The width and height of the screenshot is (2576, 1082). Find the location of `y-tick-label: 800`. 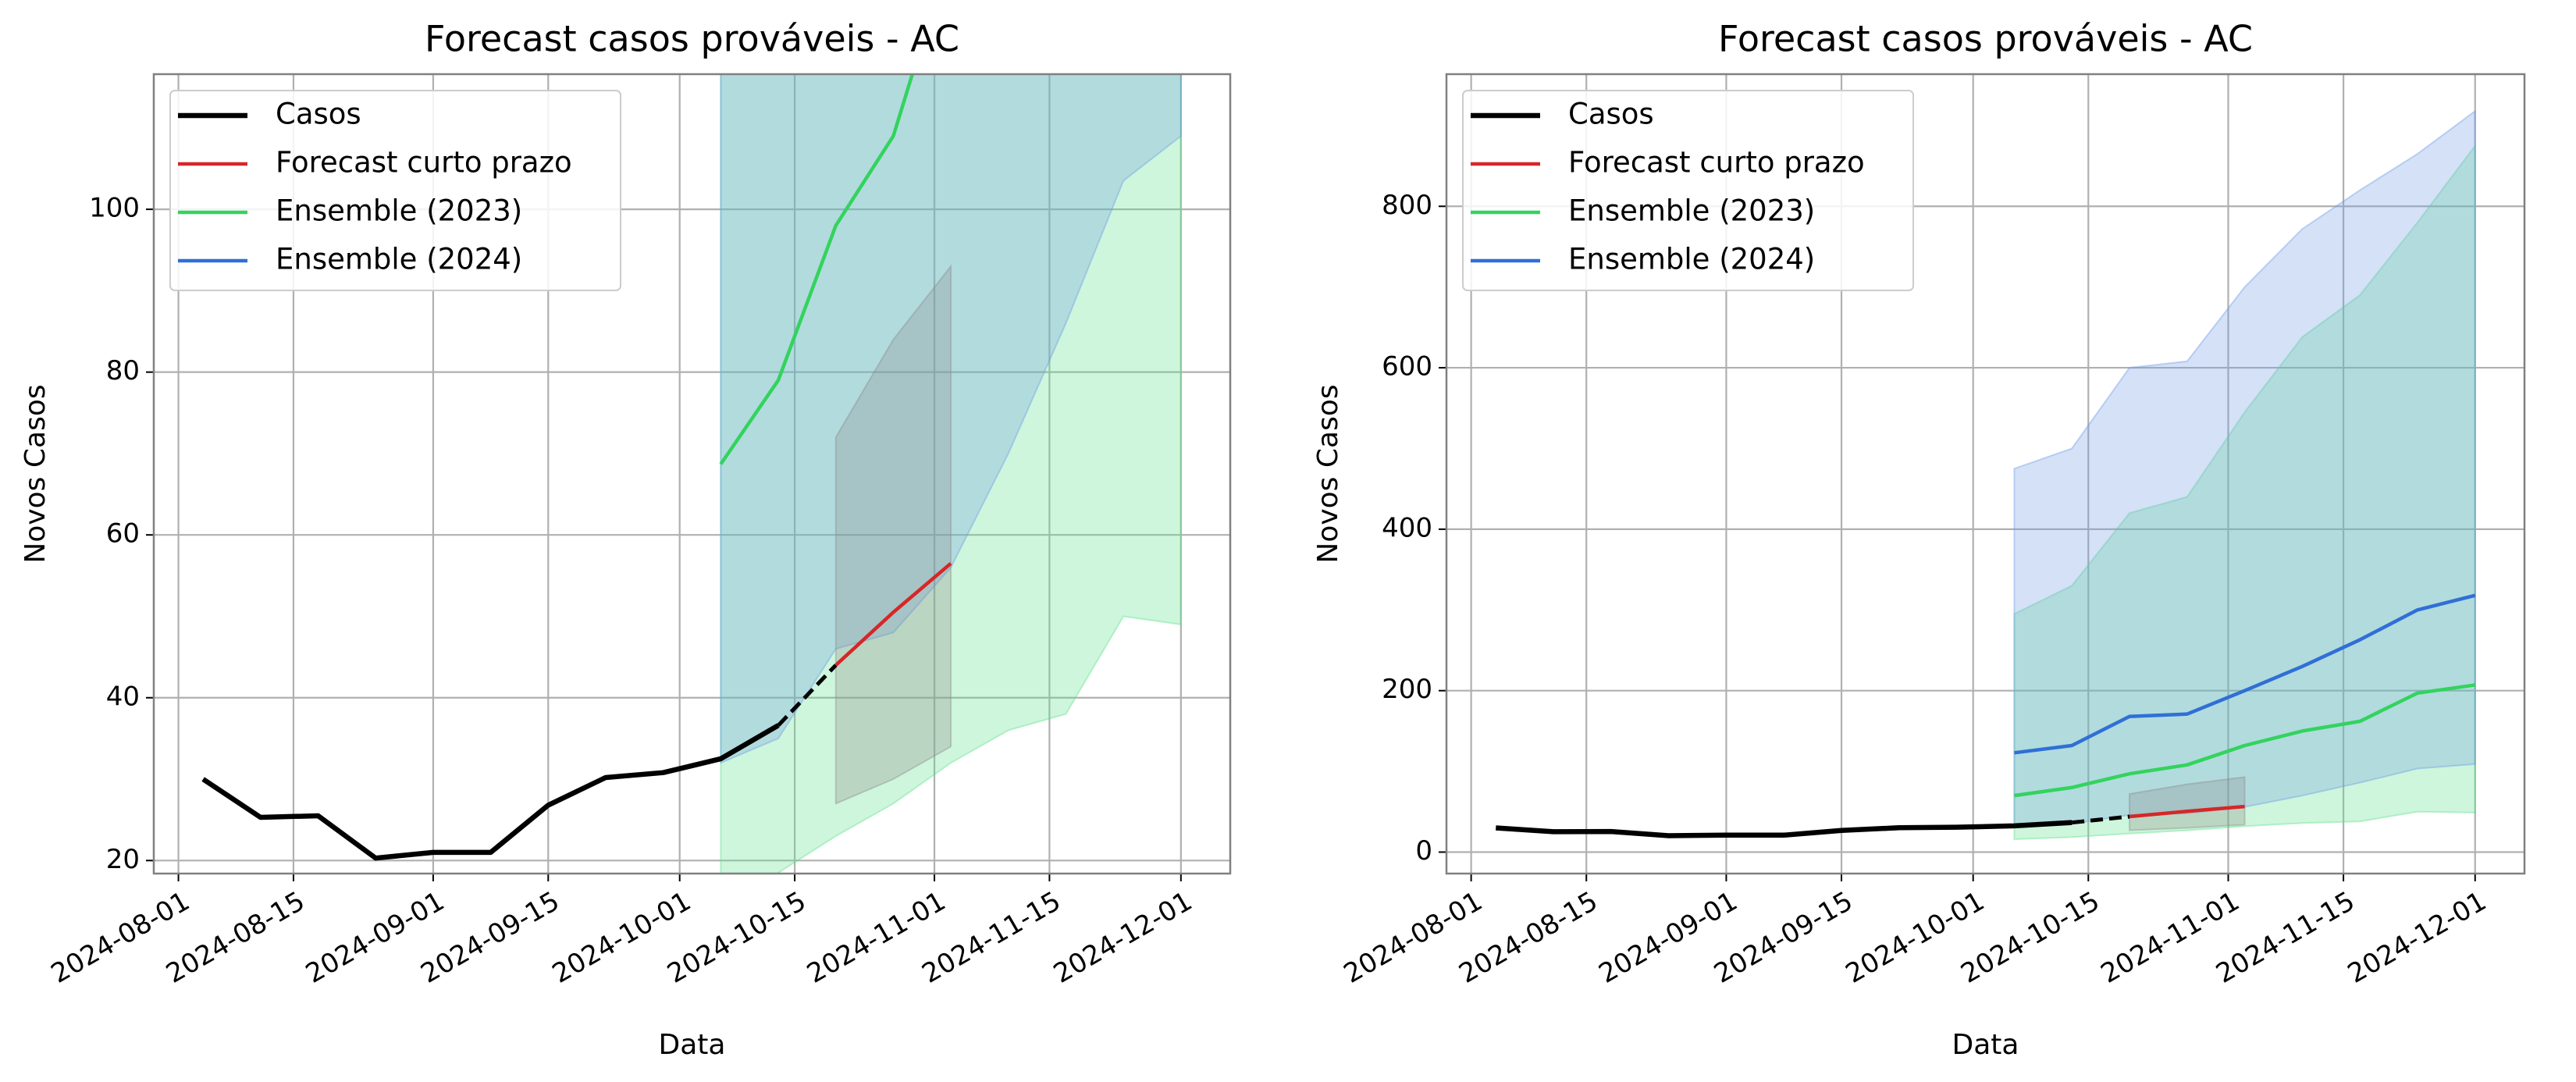

y-tick-label: 800 is located at coordinates (1407, 205).